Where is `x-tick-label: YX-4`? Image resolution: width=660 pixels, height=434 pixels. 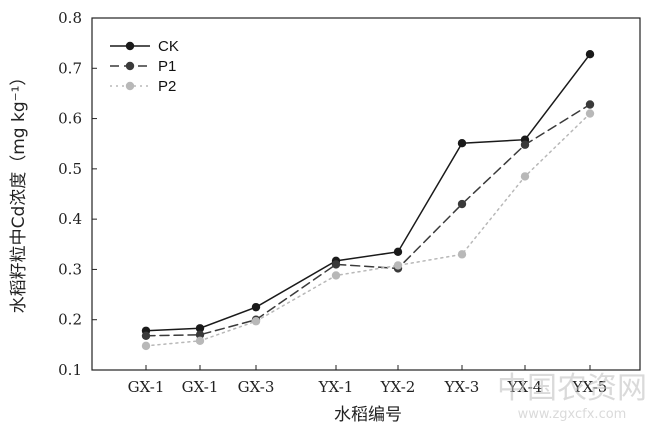
x-tick-label: YX-4 is located at coordinates (525, 387).